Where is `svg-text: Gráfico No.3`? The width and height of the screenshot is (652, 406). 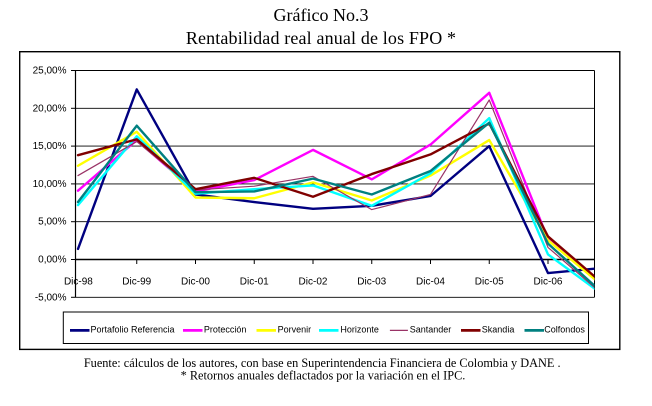
svg-text: Gráfico No.3 is located at coordinates (321, 15).